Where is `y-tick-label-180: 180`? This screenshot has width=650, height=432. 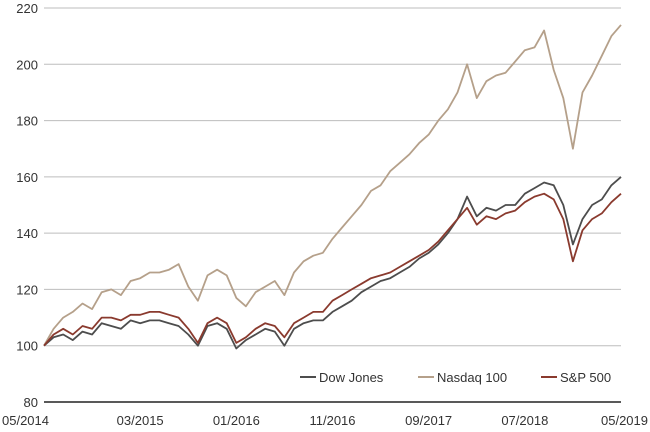 y-tick-label-180: 180 is located at coordinates (27, 121).